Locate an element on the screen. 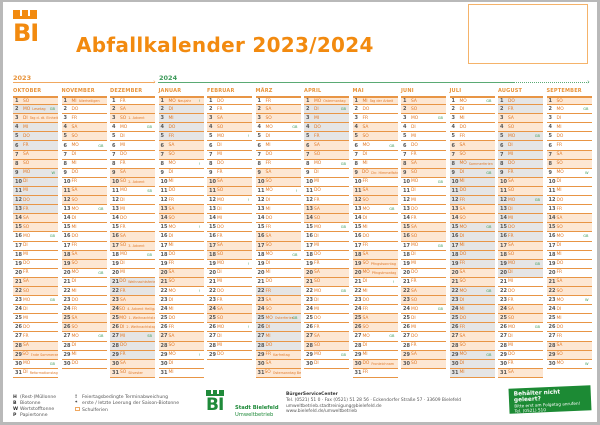 This screenshot has width=600, height=425. day-cell: 2 SO is located at coordinates (423, 110).